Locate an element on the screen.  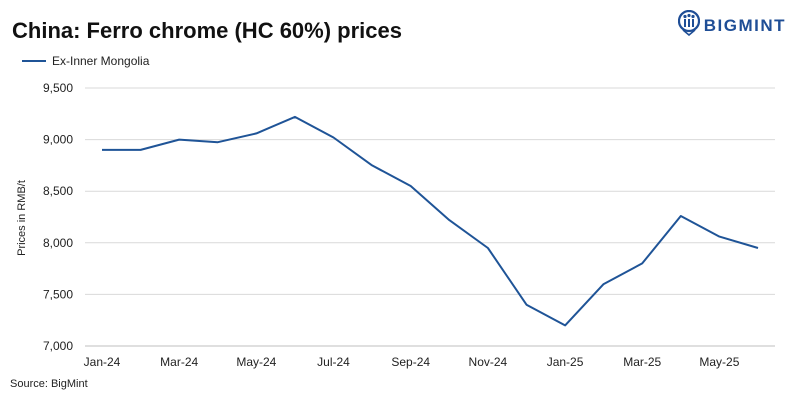
y-tick-label: 7,000 is located at coordinates (58, 346).